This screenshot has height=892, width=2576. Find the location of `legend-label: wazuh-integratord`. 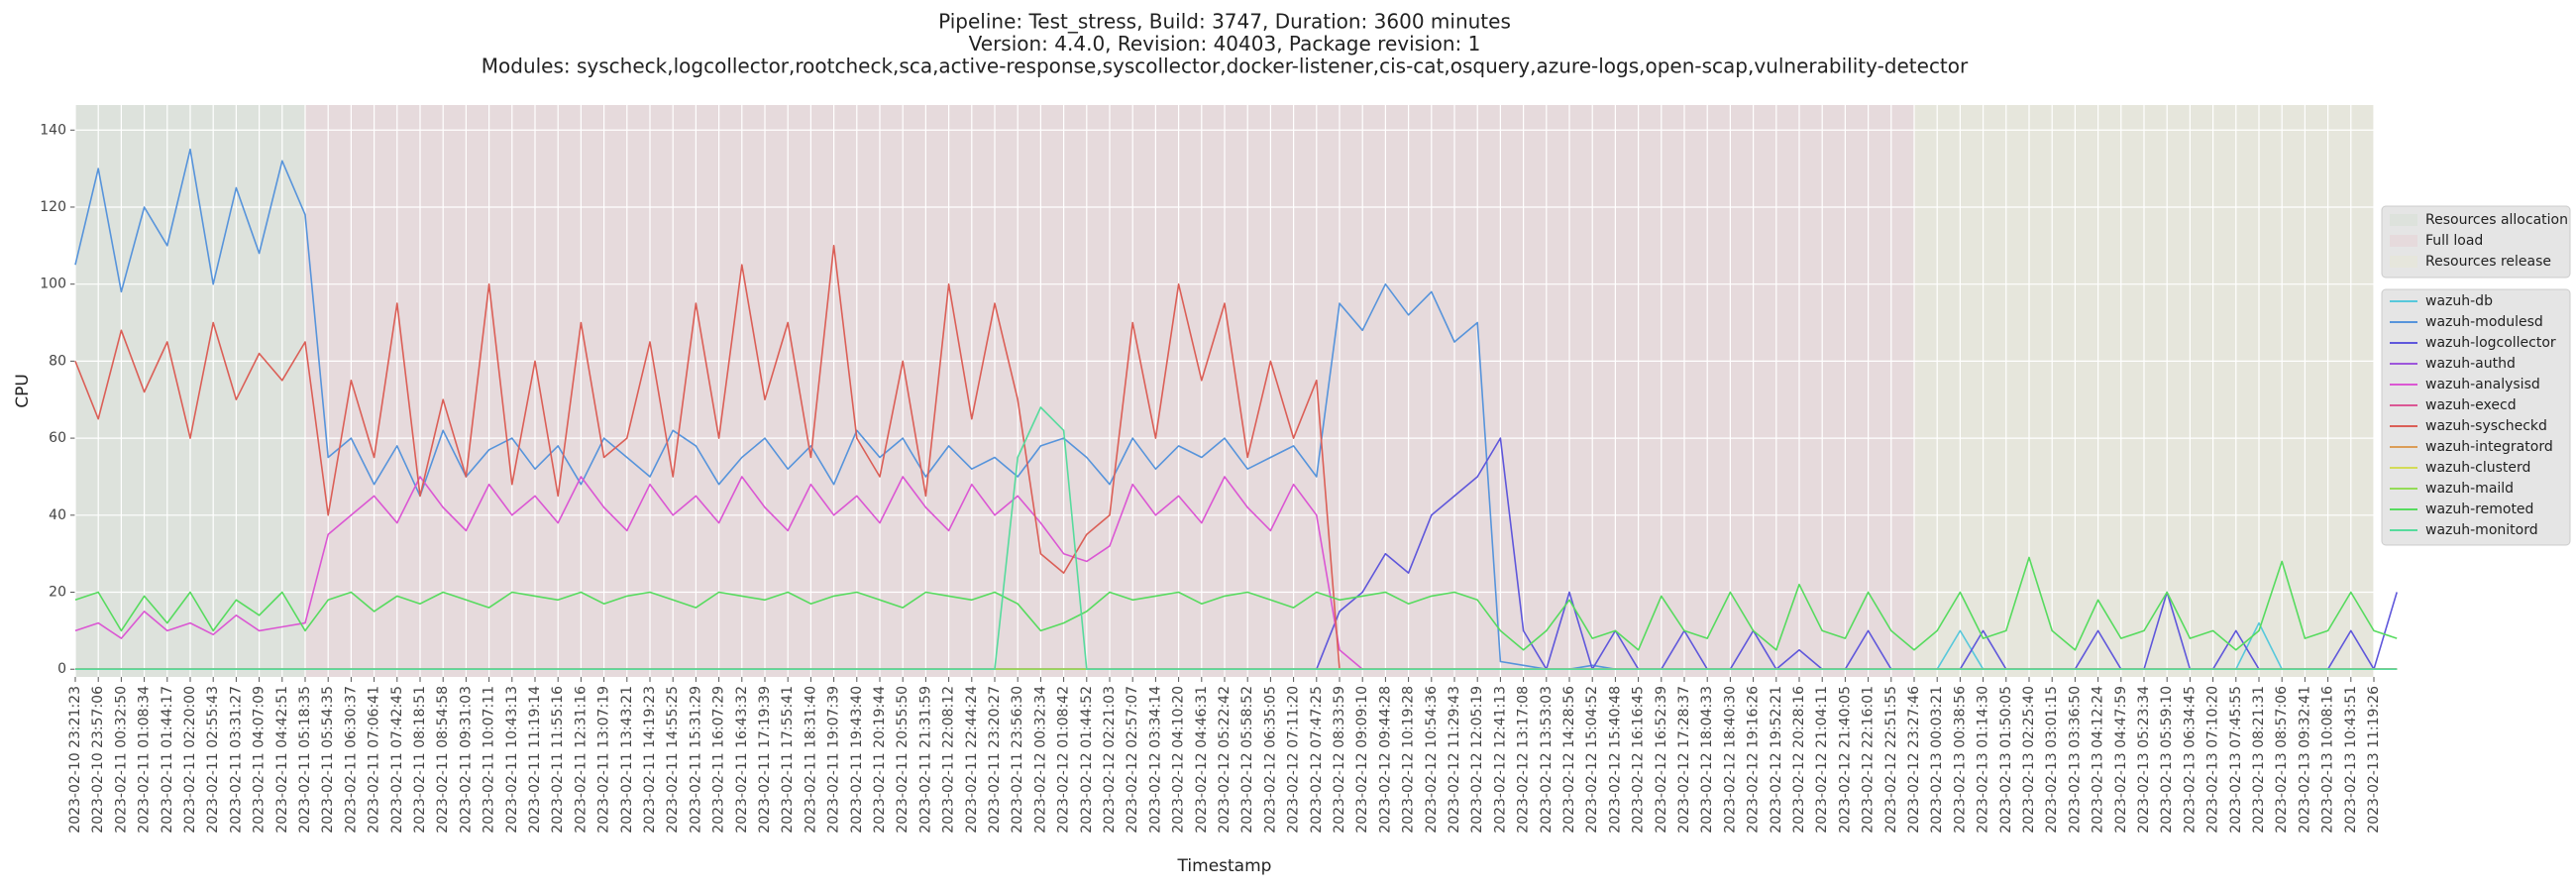

legend-label: wazuh-integratord is located at coordinates (2489, 447).